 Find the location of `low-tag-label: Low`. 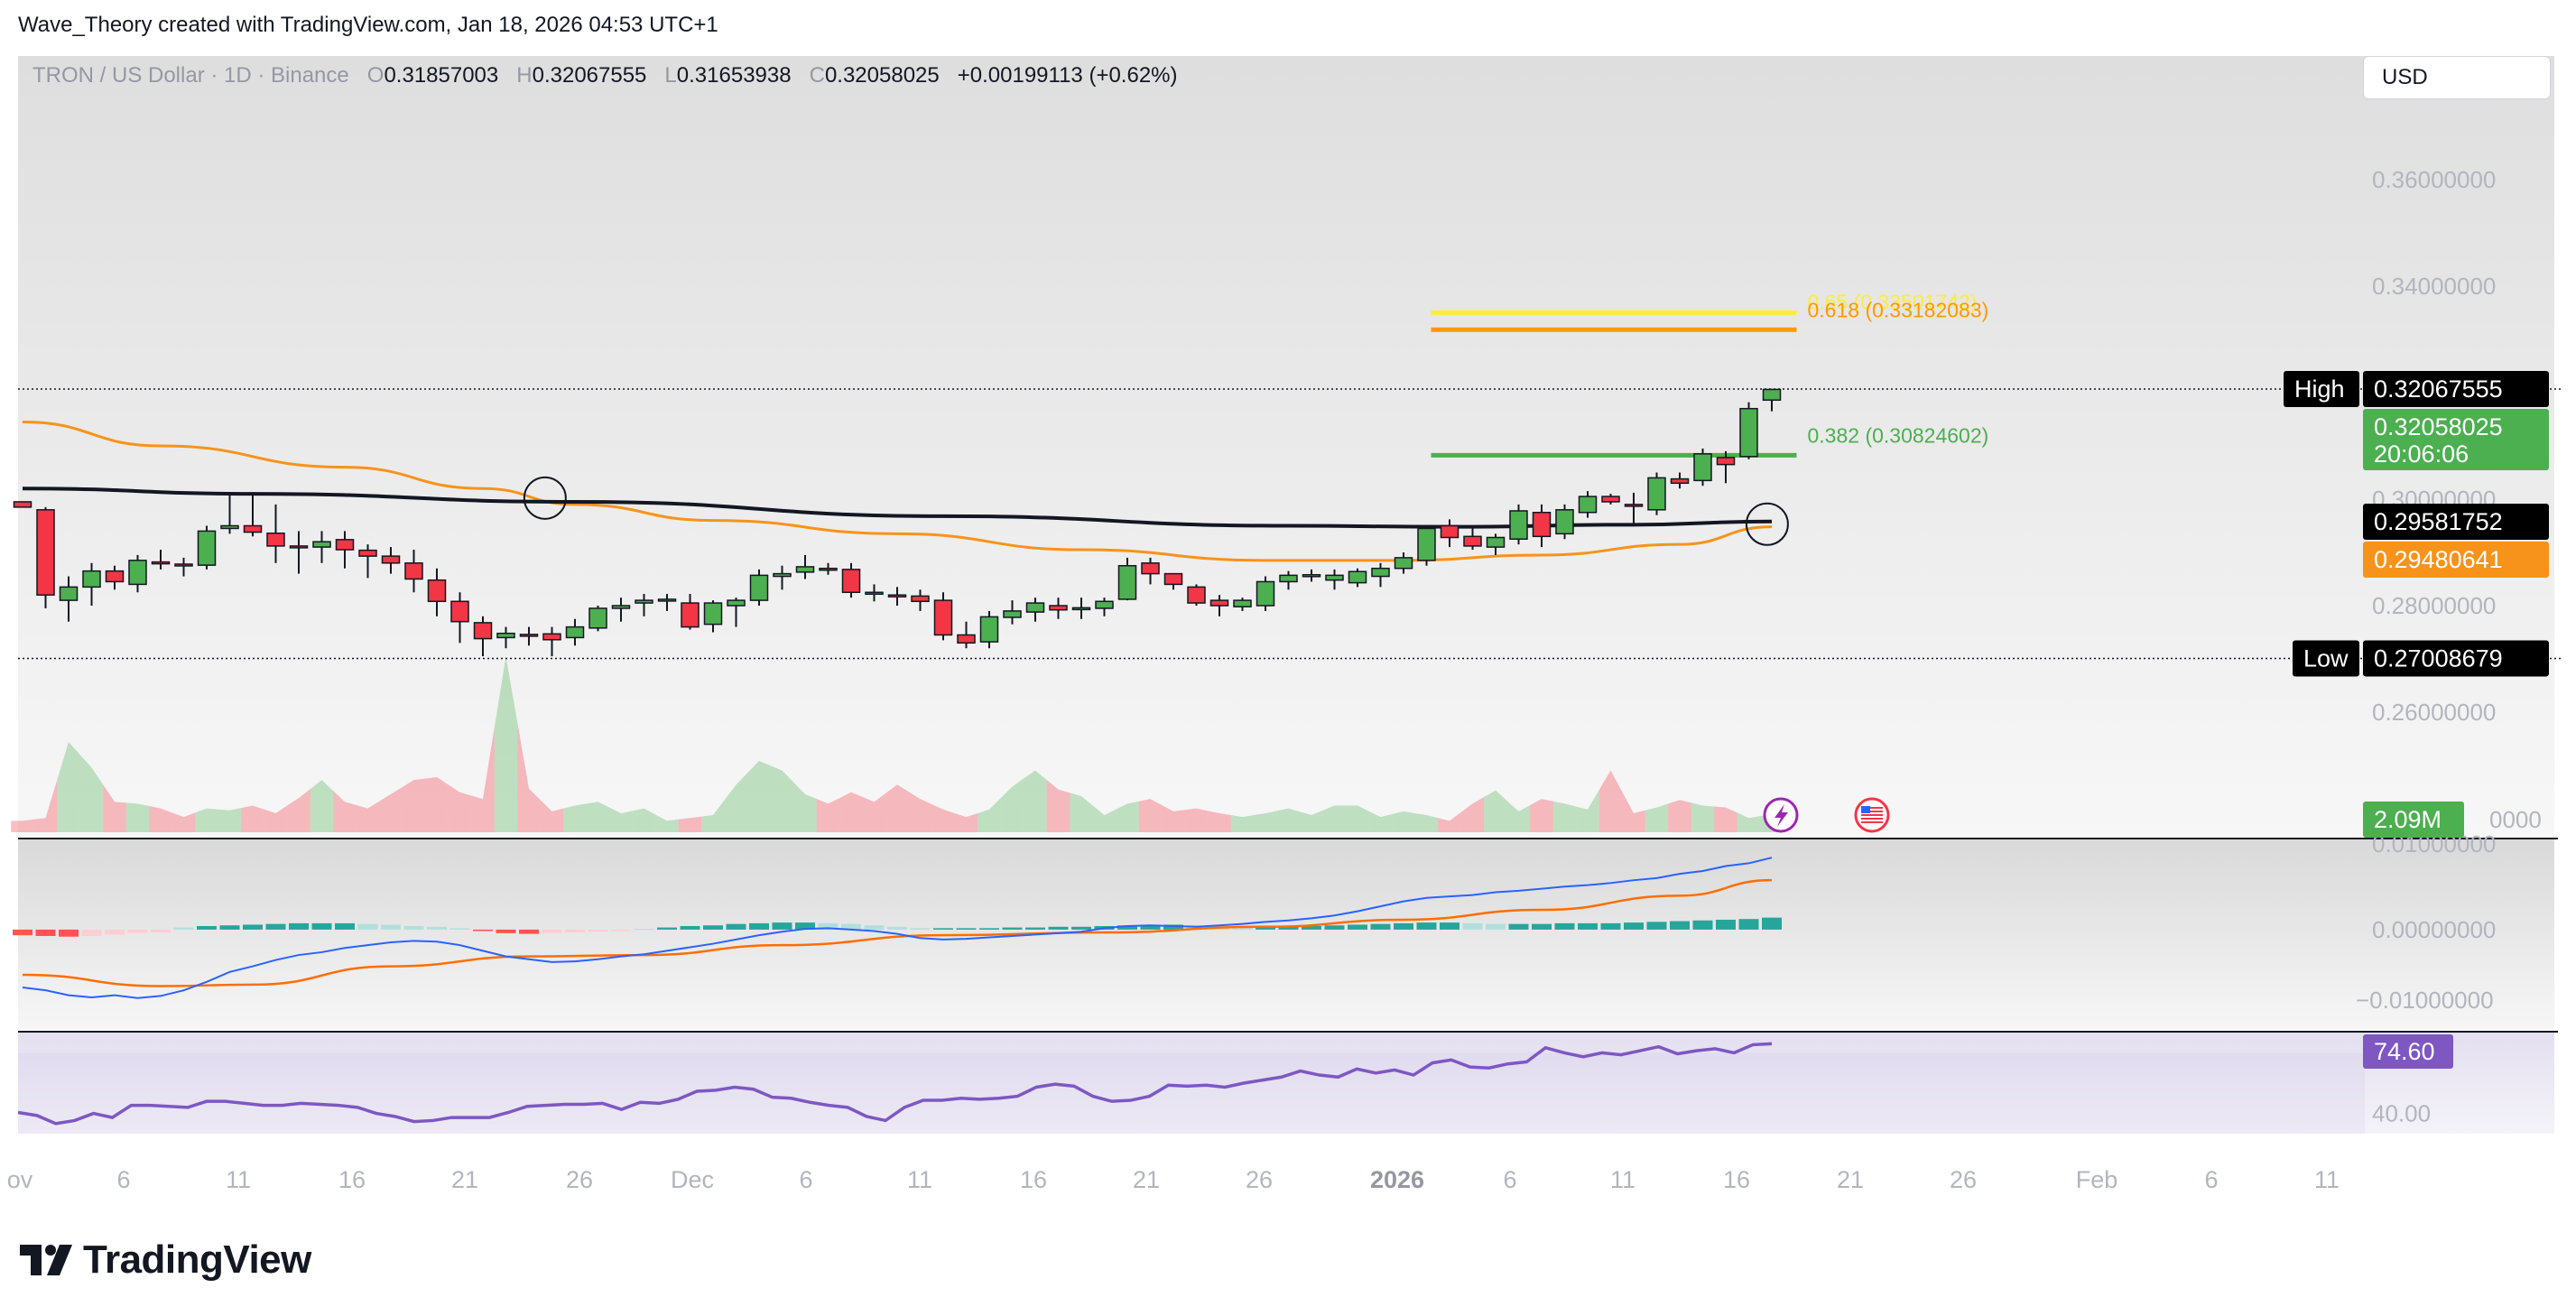

low-tag-label: Low is located at coordinates (2326, 658).